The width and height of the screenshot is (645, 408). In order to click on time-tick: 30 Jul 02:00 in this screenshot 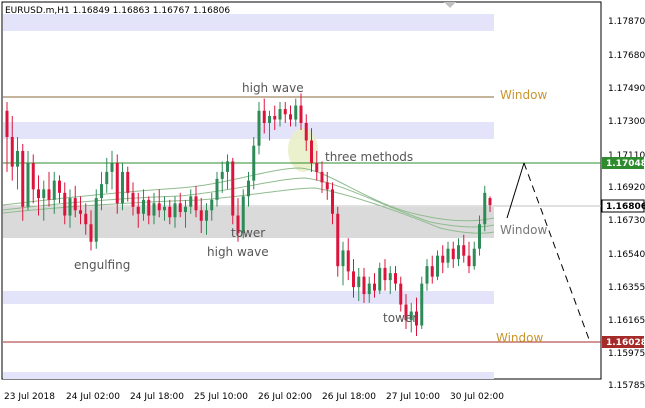, I will do `click(477, 397)`.